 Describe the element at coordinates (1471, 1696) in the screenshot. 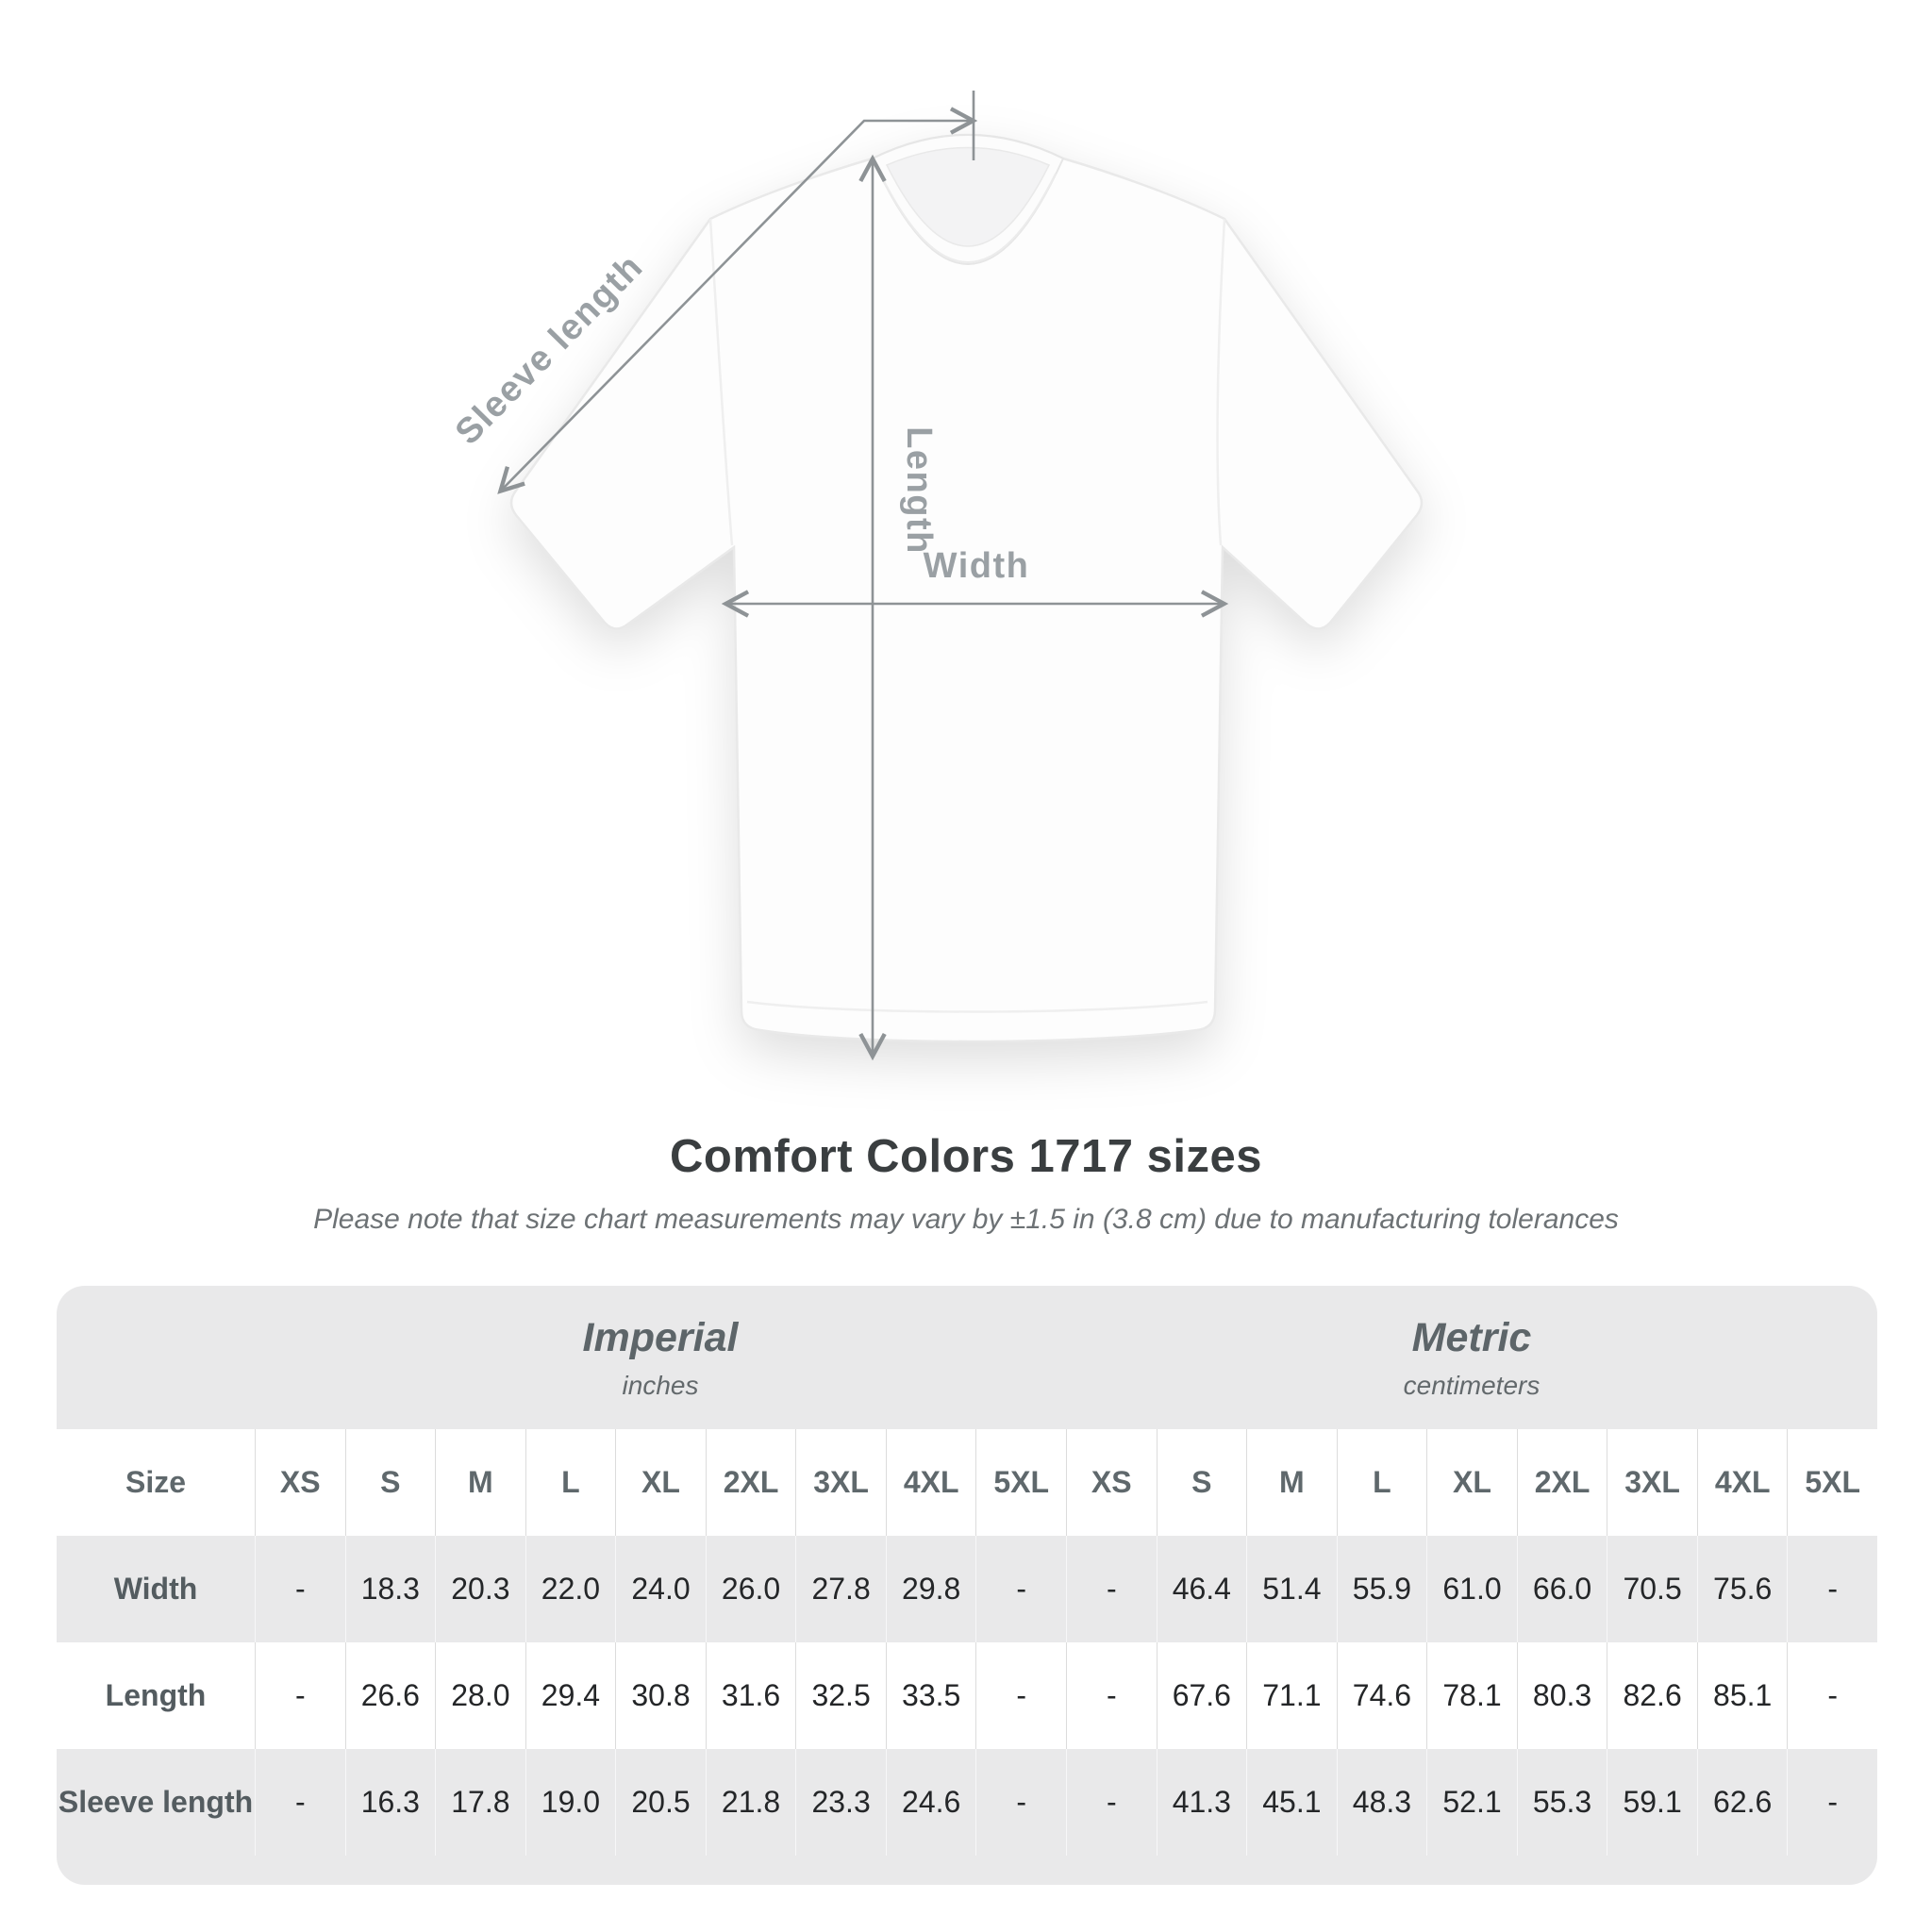

I see `measurement-value-cell: 78.1` at that location.